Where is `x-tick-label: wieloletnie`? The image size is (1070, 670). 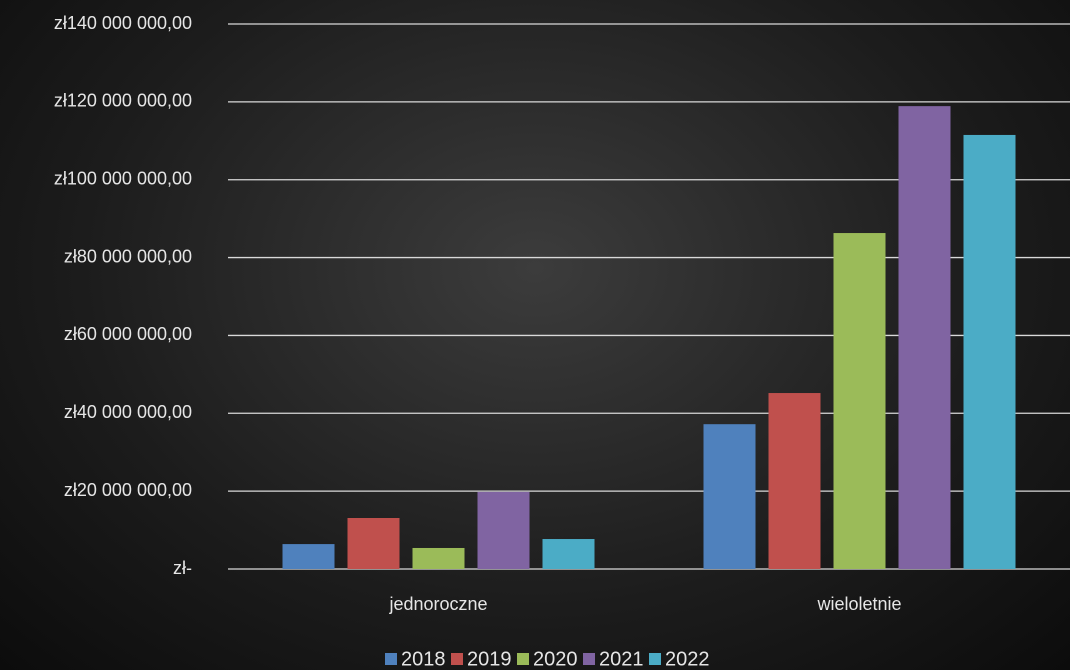
x-tick-label: wieloletnie is located at coordinates (858, 604).